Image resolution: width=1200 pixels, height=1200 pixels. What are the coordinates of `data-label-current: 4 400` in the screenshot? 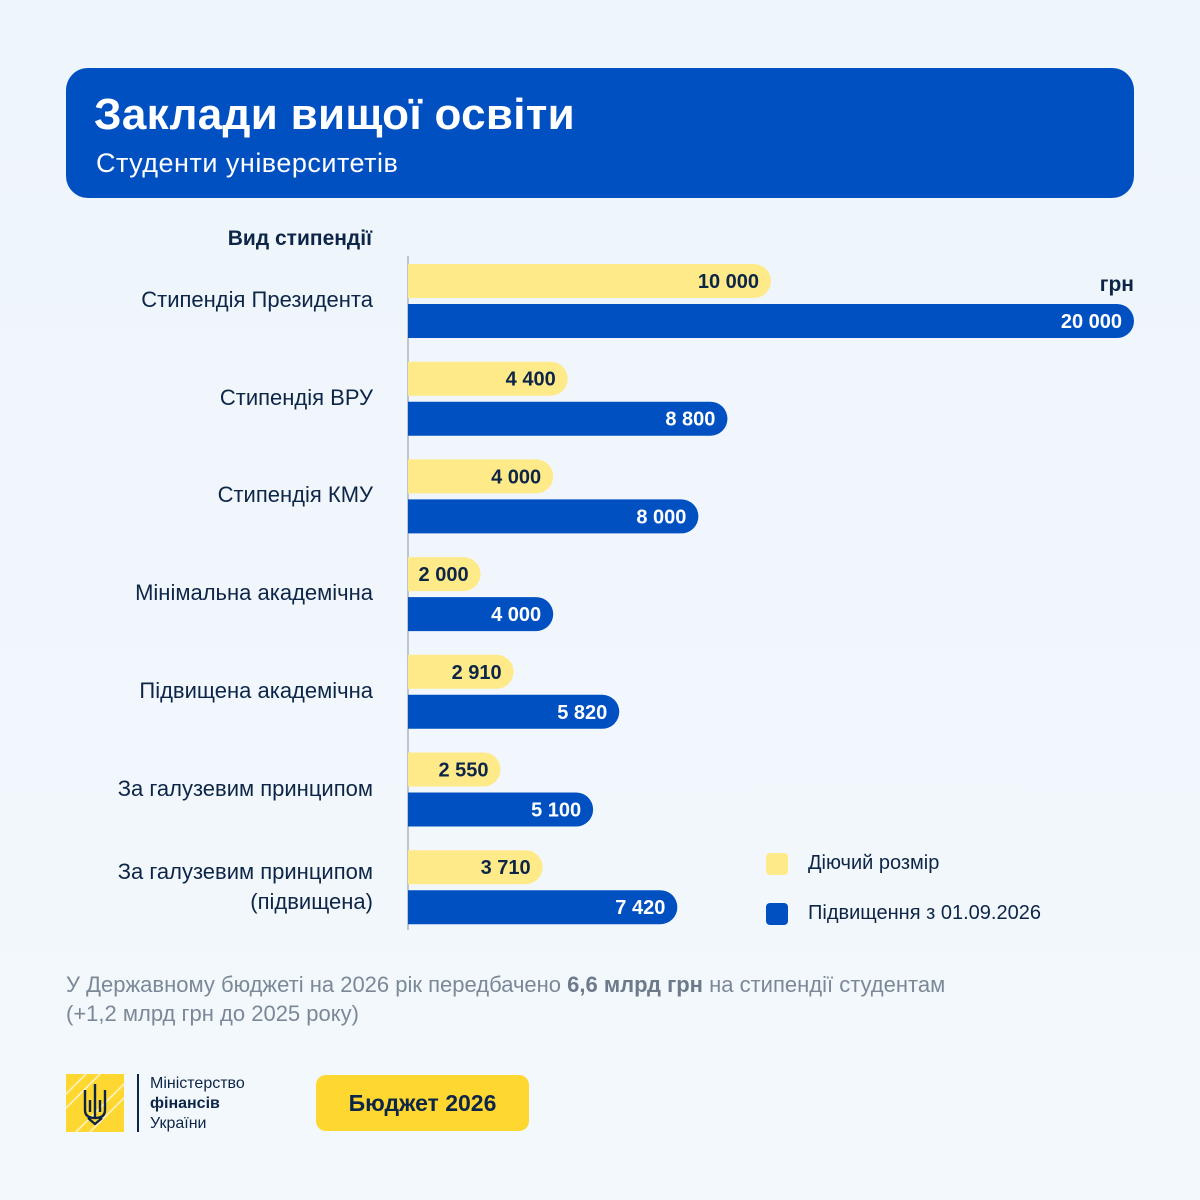 It's located at (531, 380).